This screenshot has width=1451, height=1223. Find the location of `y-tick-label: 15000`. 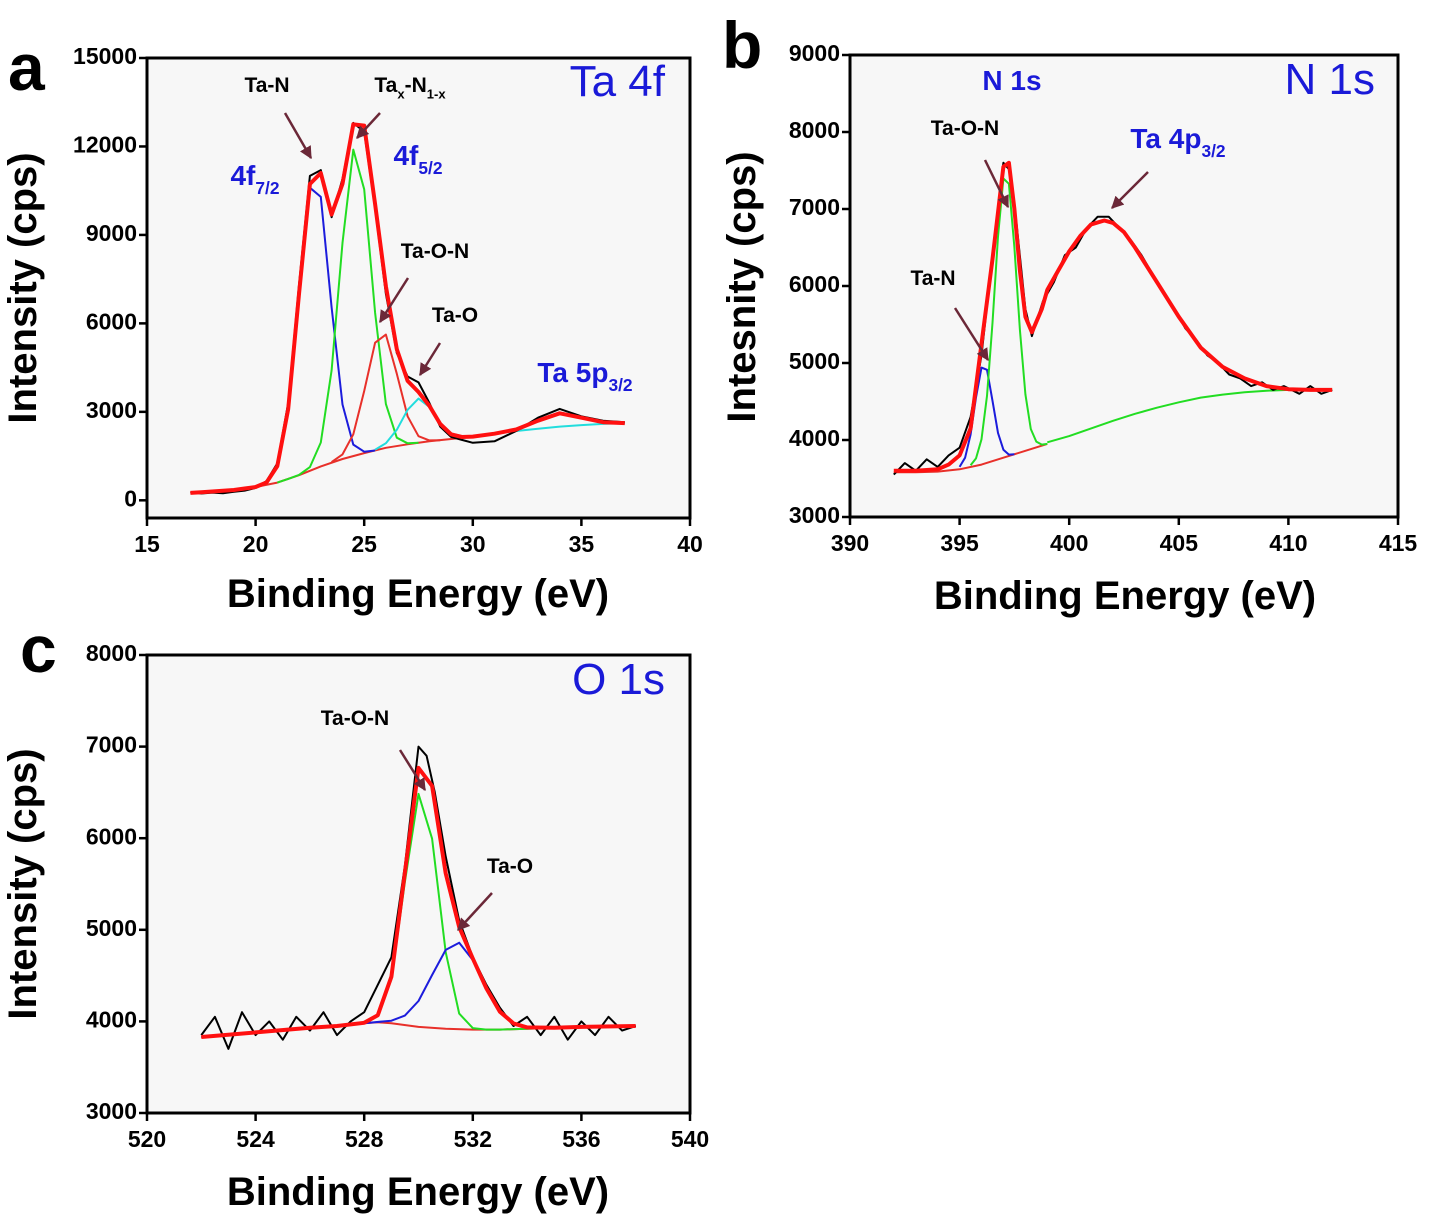

y-tick-label: 15000 is located at coordinates (105, 56).